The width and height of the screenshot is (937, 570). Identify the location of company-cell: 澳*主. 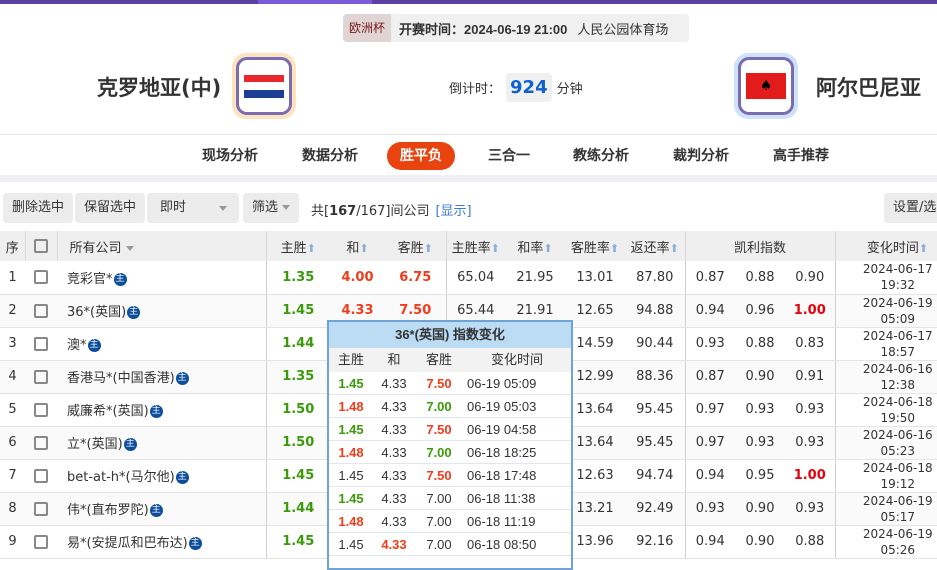
(161, 343).